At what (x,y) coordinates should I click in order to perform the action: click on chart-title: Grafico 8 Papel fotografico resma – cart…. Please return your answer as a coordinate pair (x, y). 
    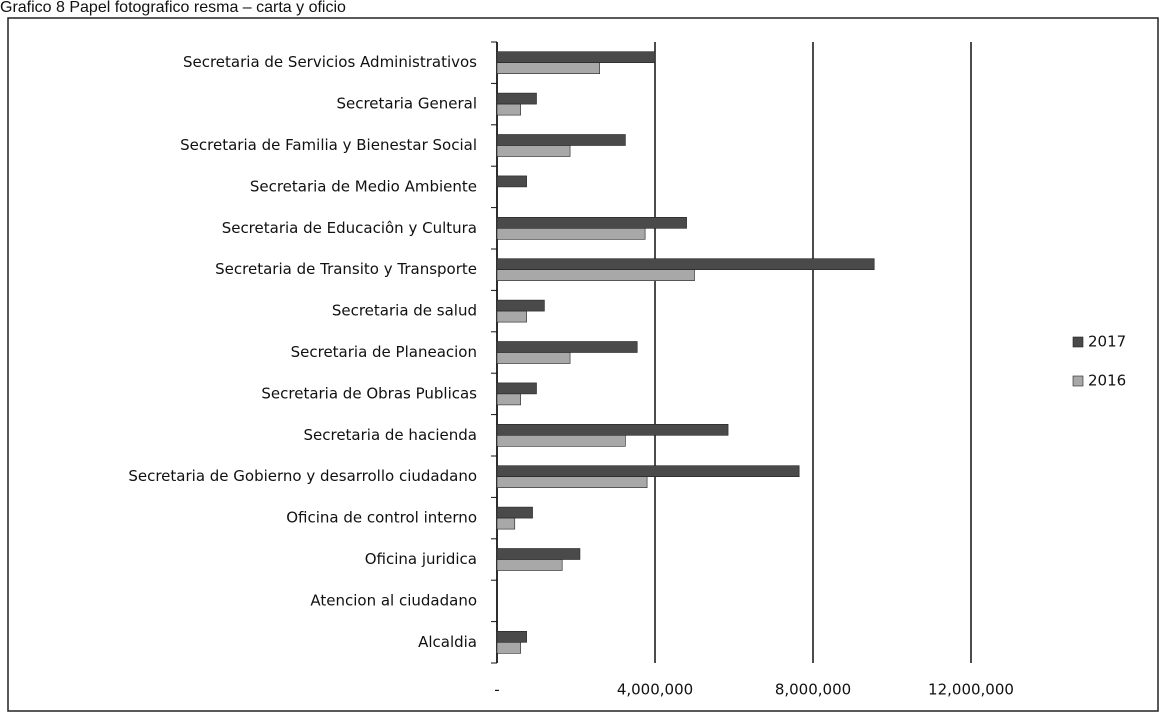
    Looking at the image, I should click on (173, 8).